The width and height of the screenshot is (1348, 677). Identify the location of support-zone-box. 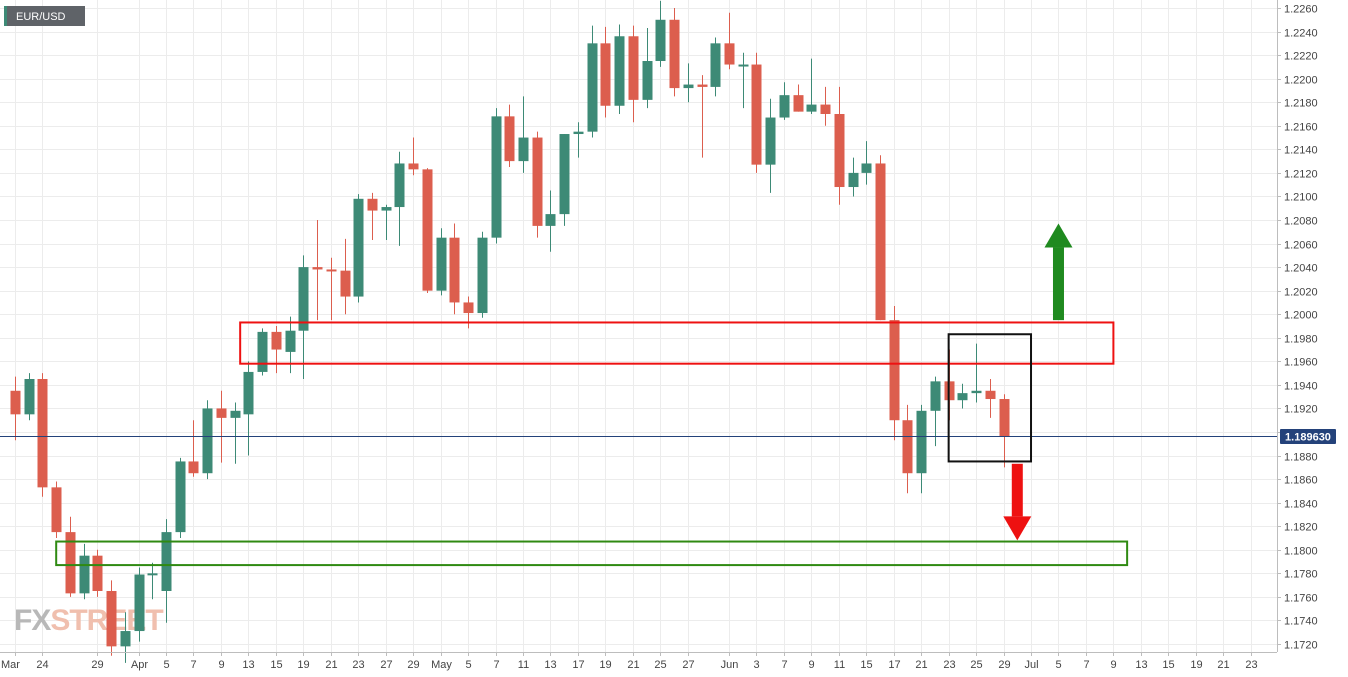
(592, 553).